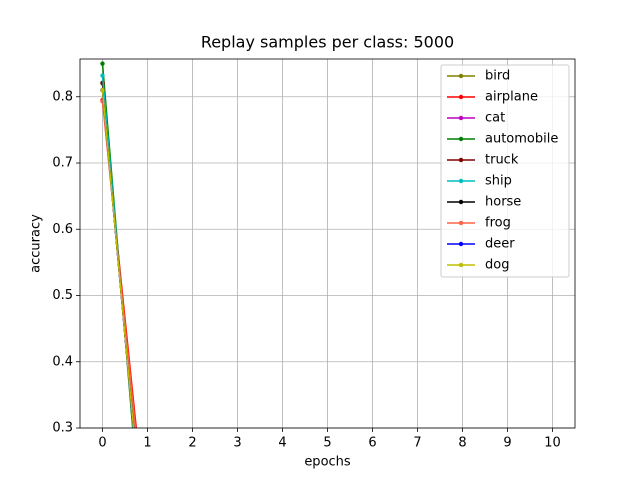 This screenshot has height=480, width=640. I want to click on legend-label: ship, so click(498, 181).